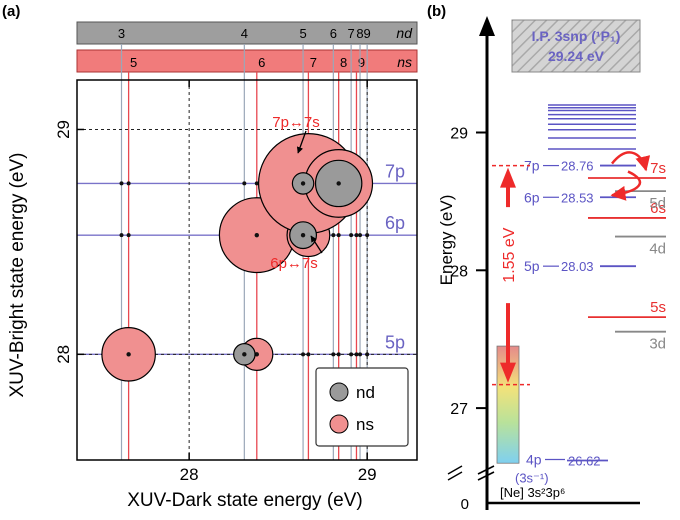 This screenshot has height=520, width=680. What do you see at coordinates (244, 33) in the screenshot?
I see `nd-top-label-4: 4` at bounding box center [244, 33].